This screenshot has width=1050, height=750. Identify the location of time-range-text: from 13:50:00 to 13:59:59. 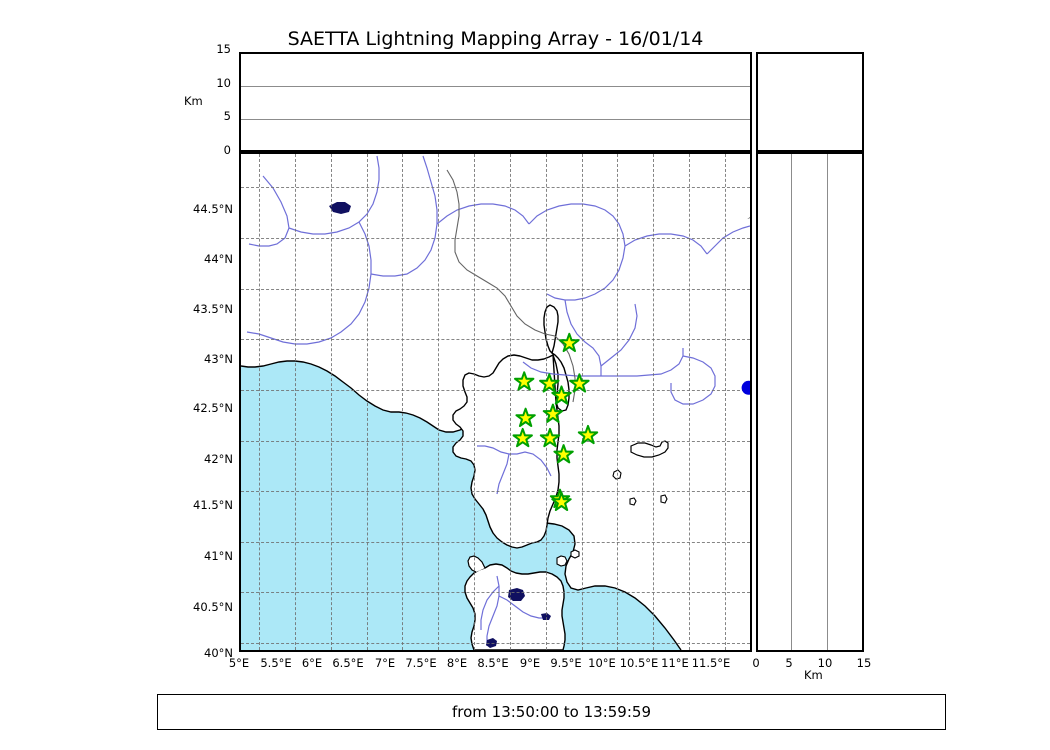
(551, 712).